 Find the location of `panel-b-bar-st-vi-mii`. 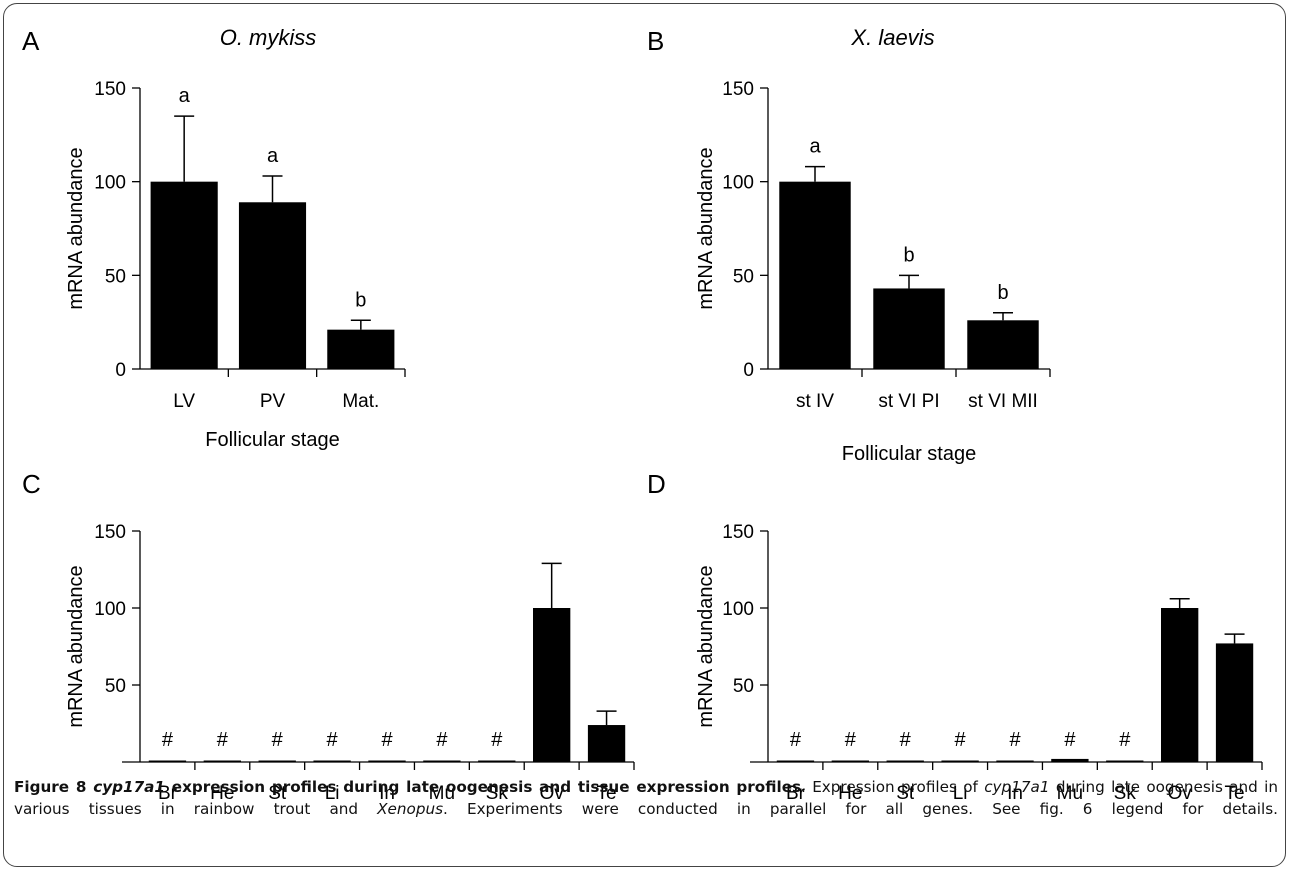

panel-b-bar-st-vi-mii is located at coordinates (1003, 344).